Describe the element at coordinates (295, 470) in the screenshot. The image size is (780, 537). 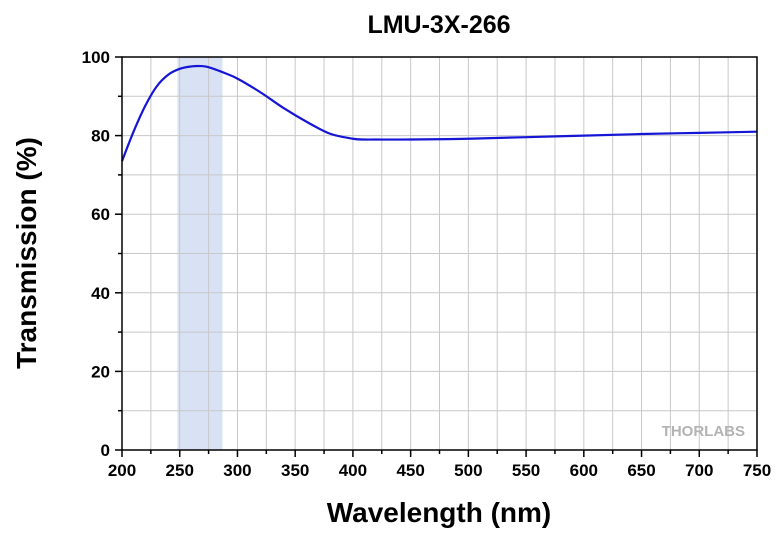
I see `x-tick-label: 350` at that location.